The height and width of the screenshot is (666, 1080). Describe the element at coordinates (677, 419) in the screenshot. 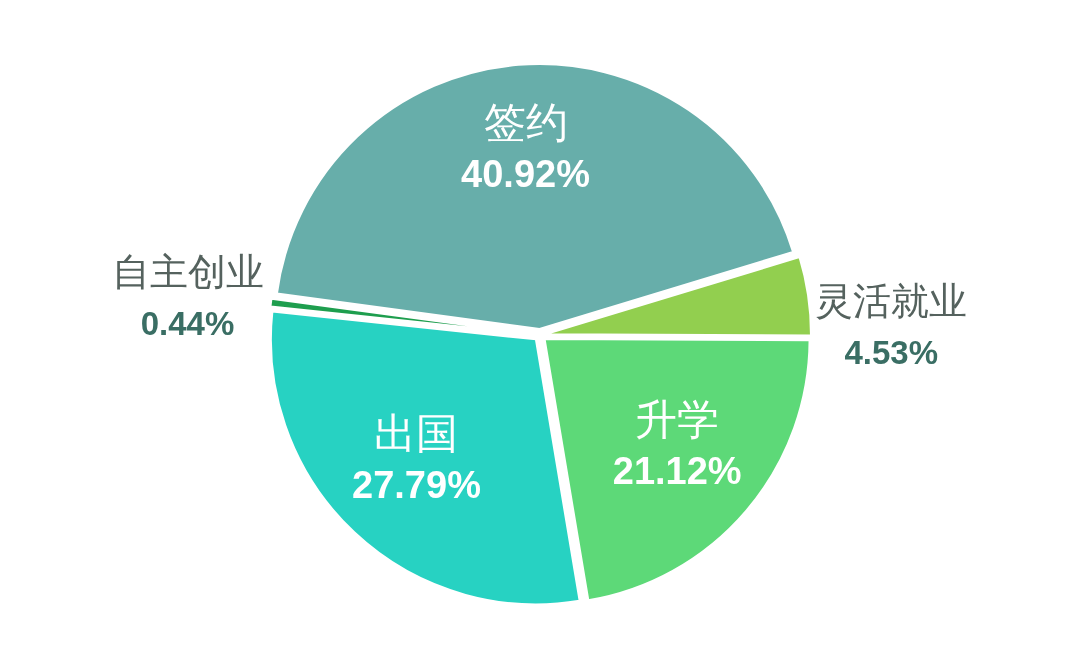

I see `slice-label: 升学` at that location.